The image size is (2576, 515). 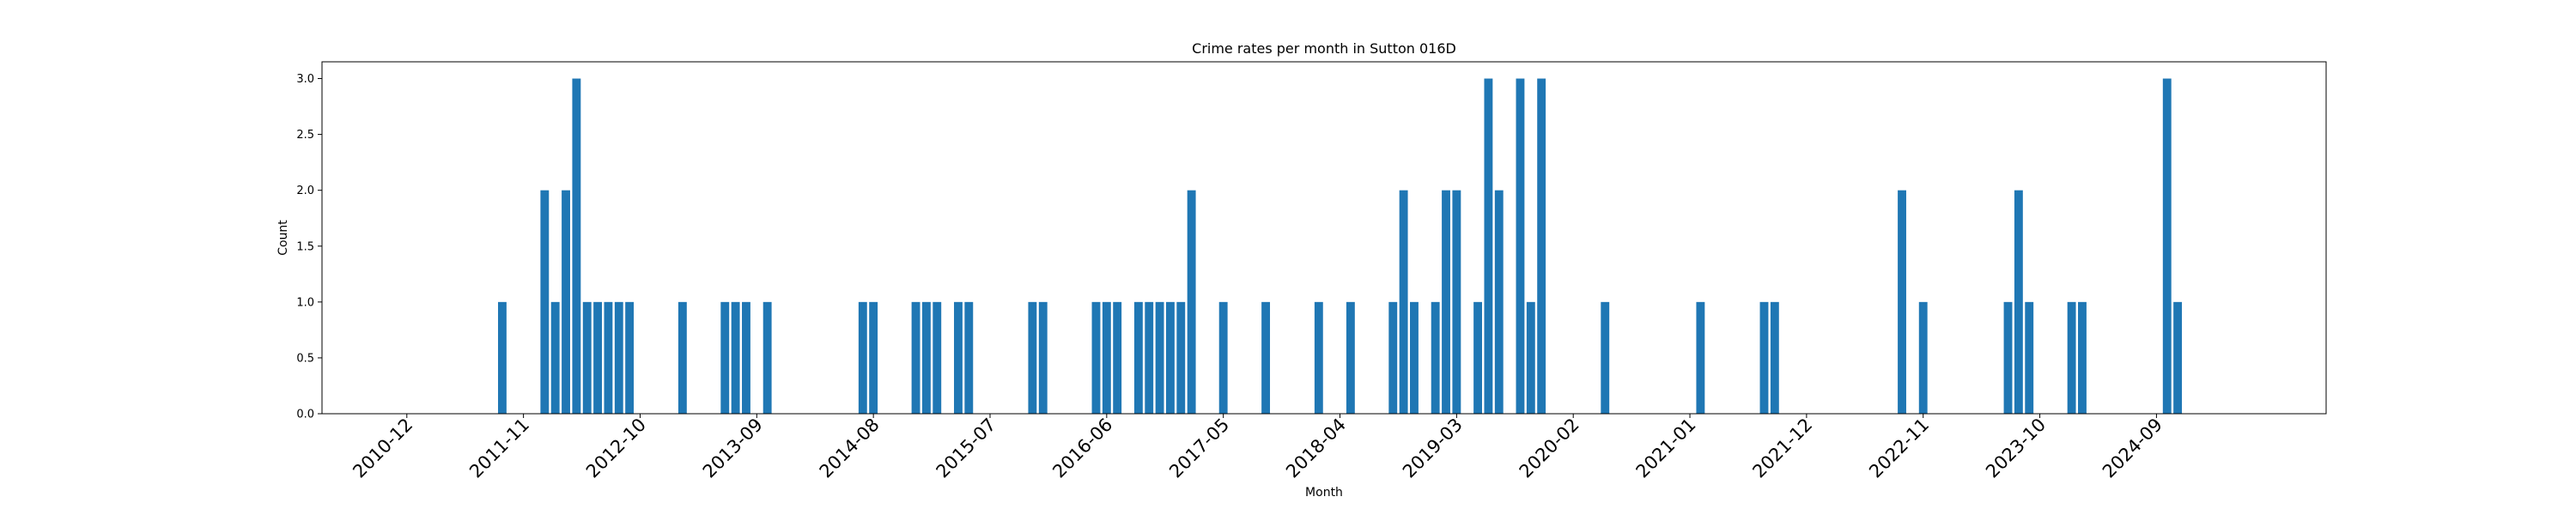 What do you see at coordinates (1899, 448) in the screenshot?
I see `x-tick-label: 2022-11` at bounding box center [1899, 448].